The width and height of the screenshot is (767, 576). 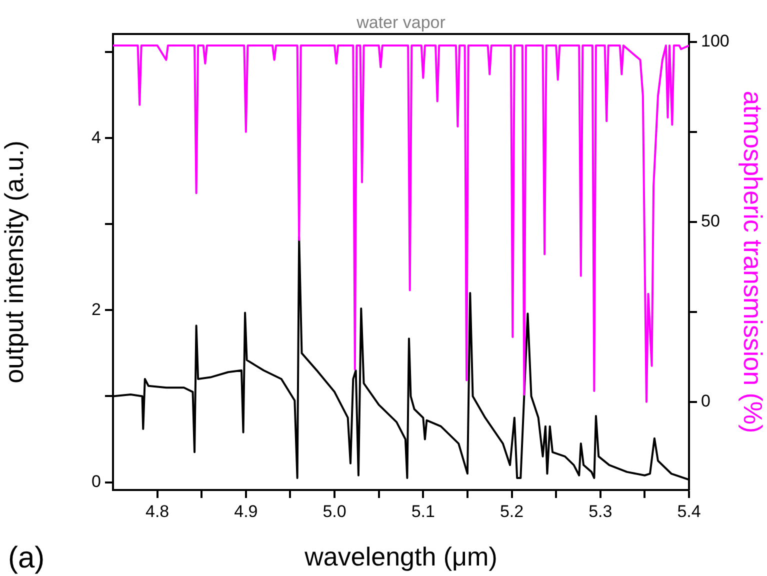 I want to click on y2-tick-label: 50, so click(x=710, y=221).